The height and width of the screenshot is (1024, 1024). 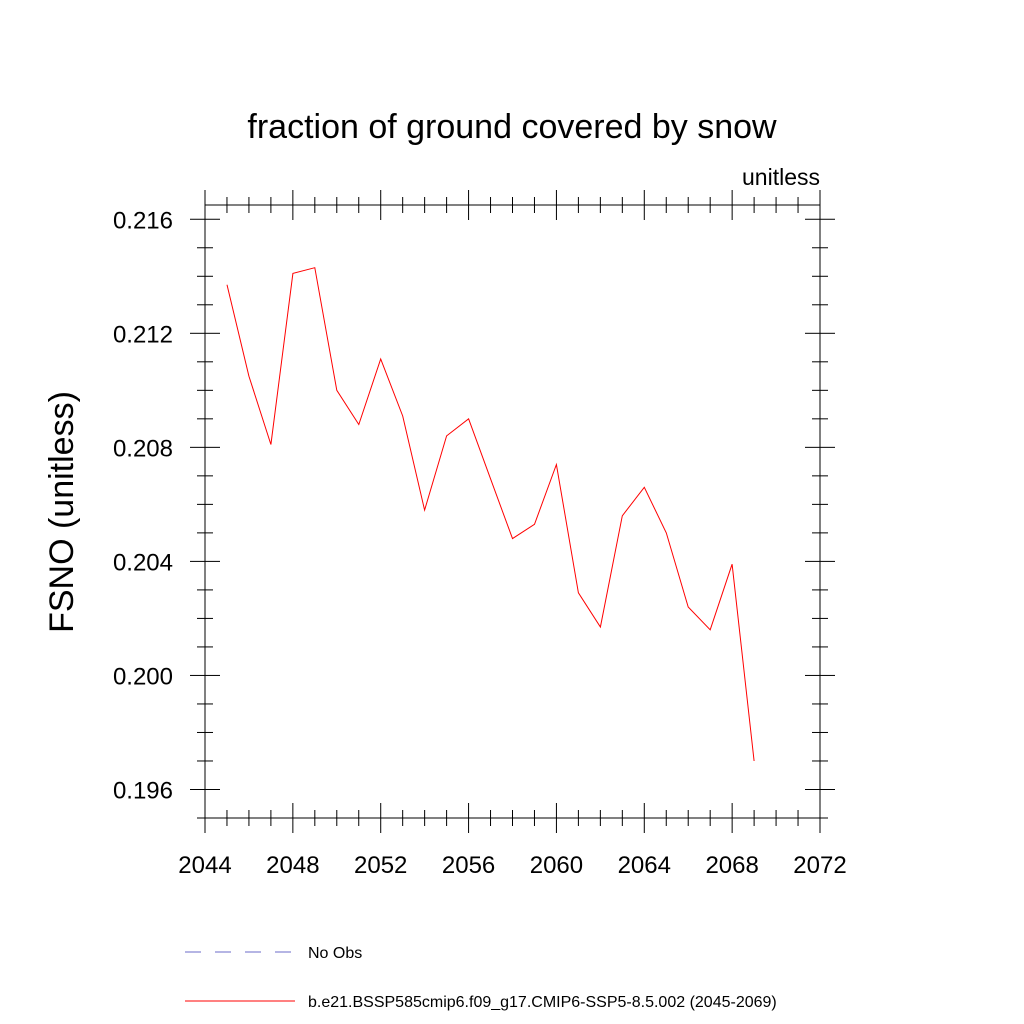 I want to click on x-tick-label: 2060, so click(x=556, y=865).